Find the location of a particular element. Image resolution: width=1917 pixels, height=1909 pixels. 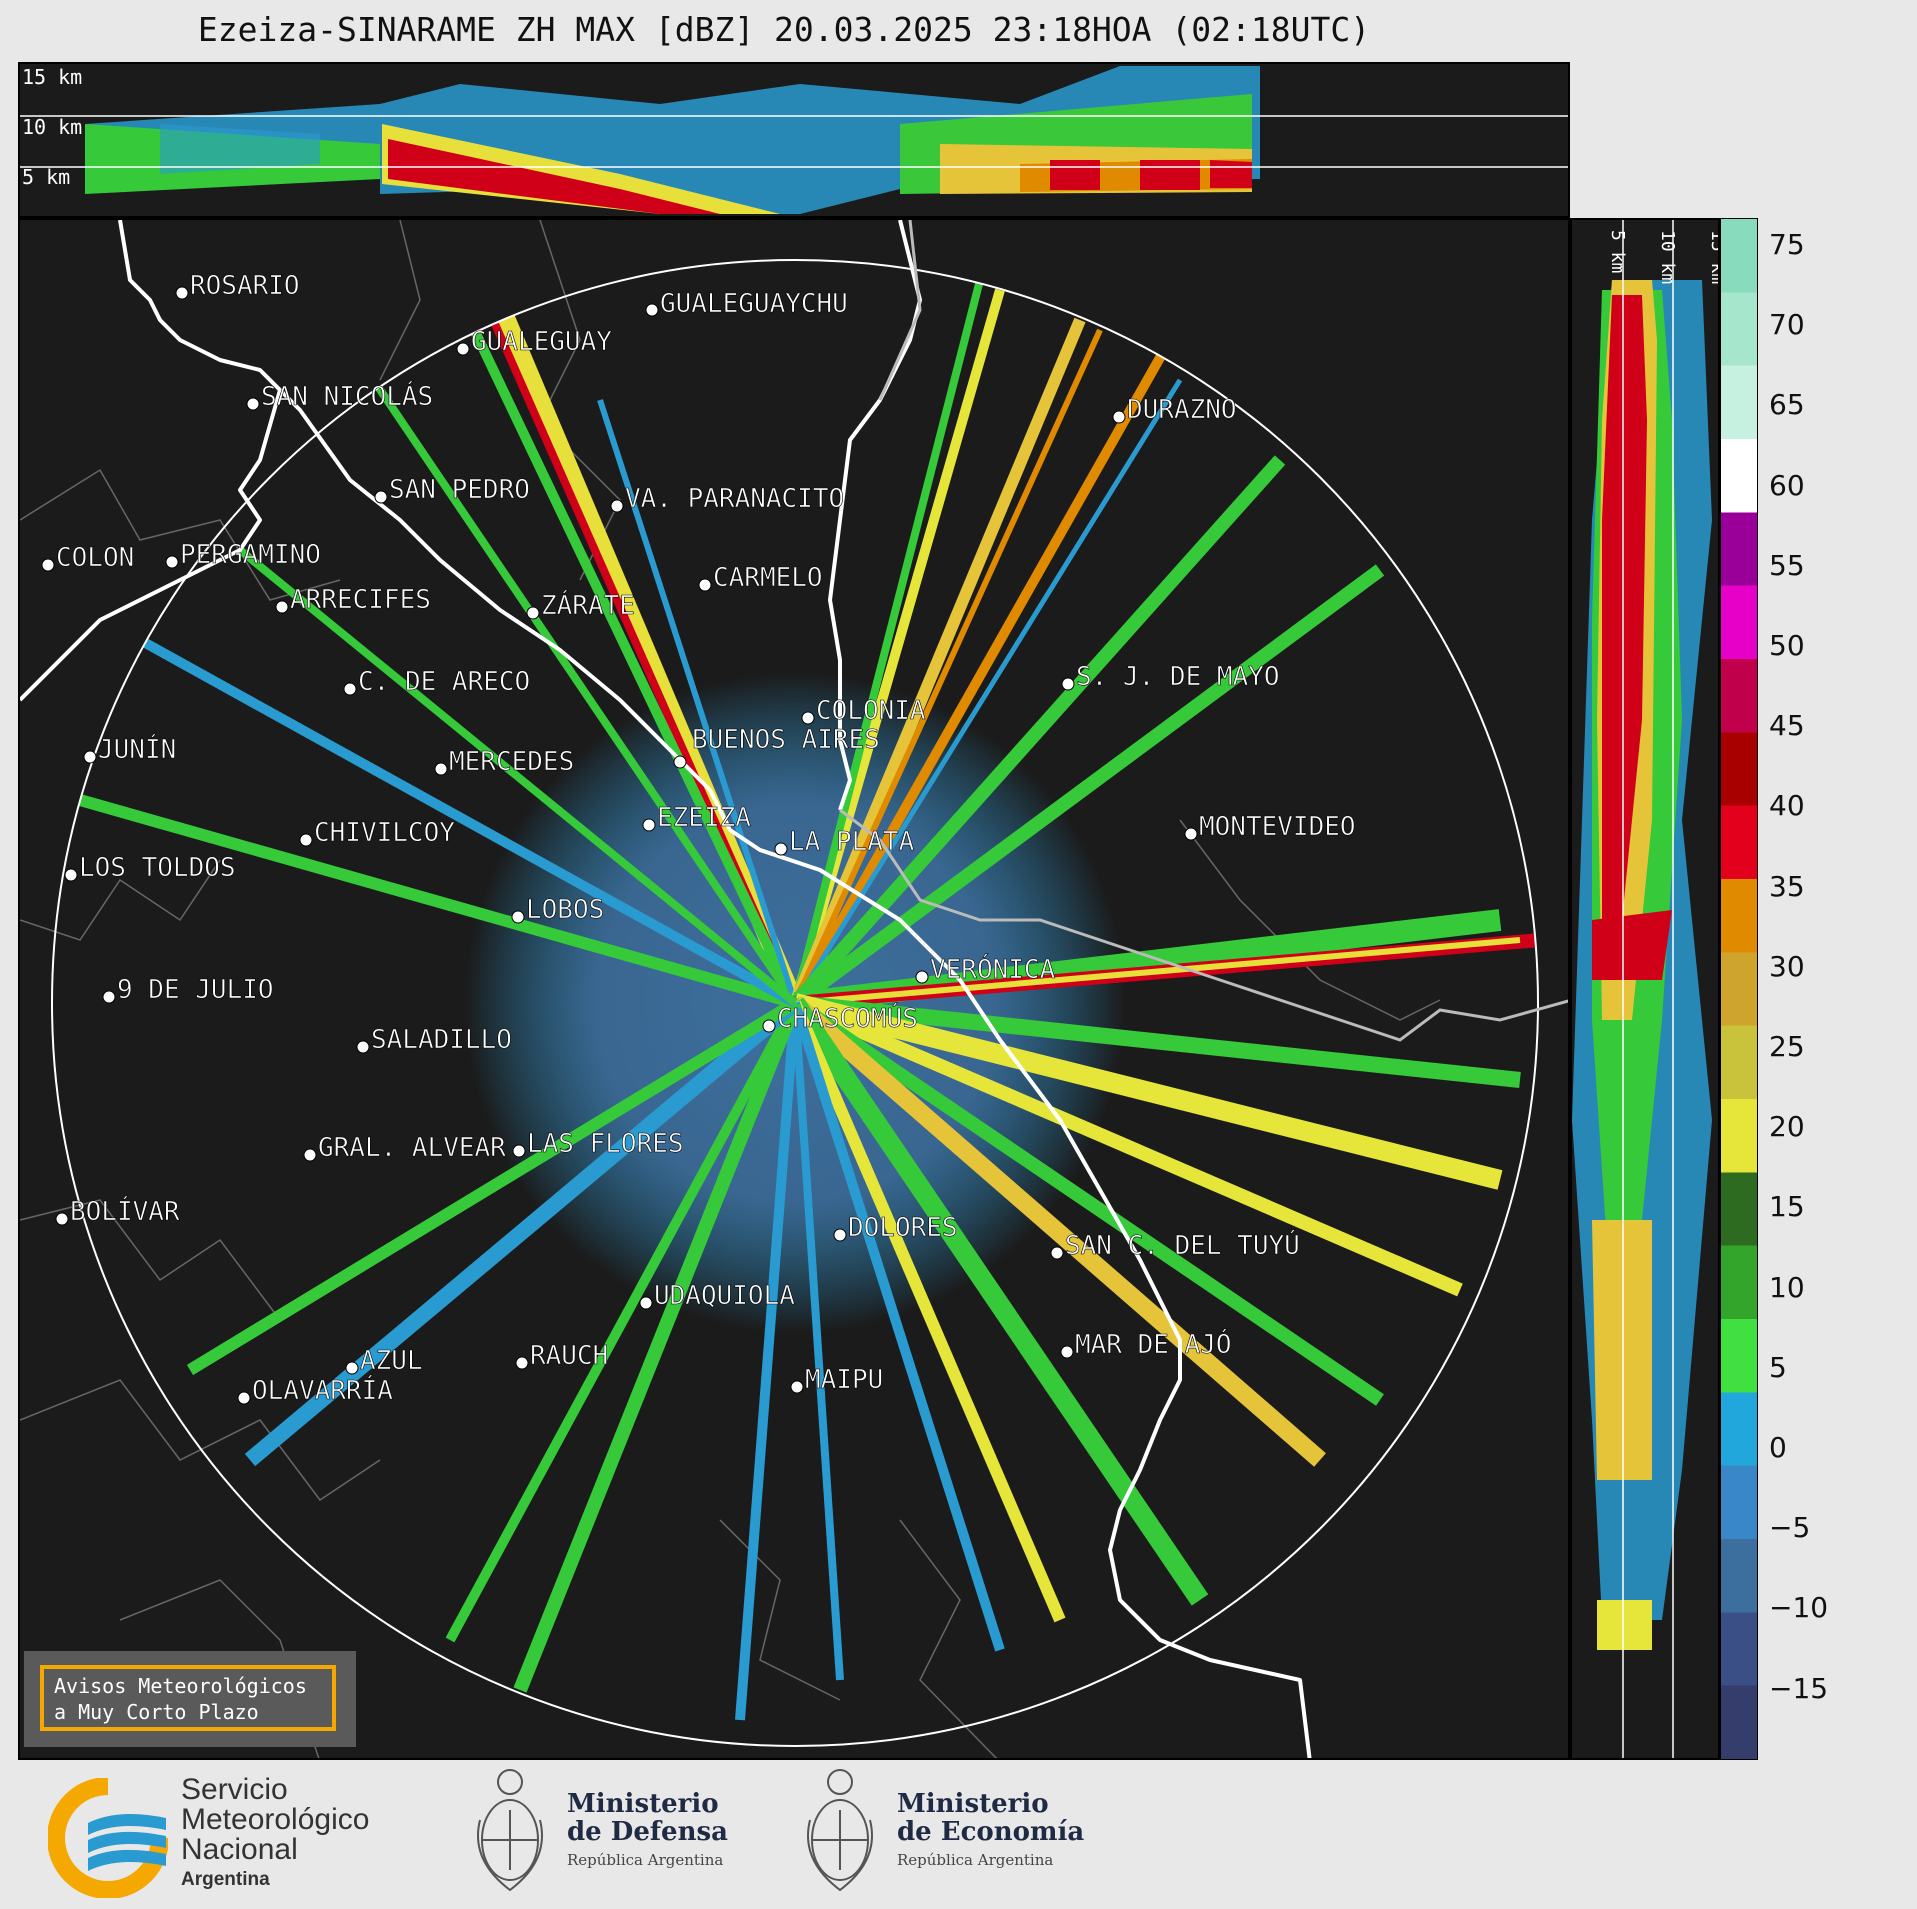

smn-line2: Meteorológico is located at coordinates (275, 1819).